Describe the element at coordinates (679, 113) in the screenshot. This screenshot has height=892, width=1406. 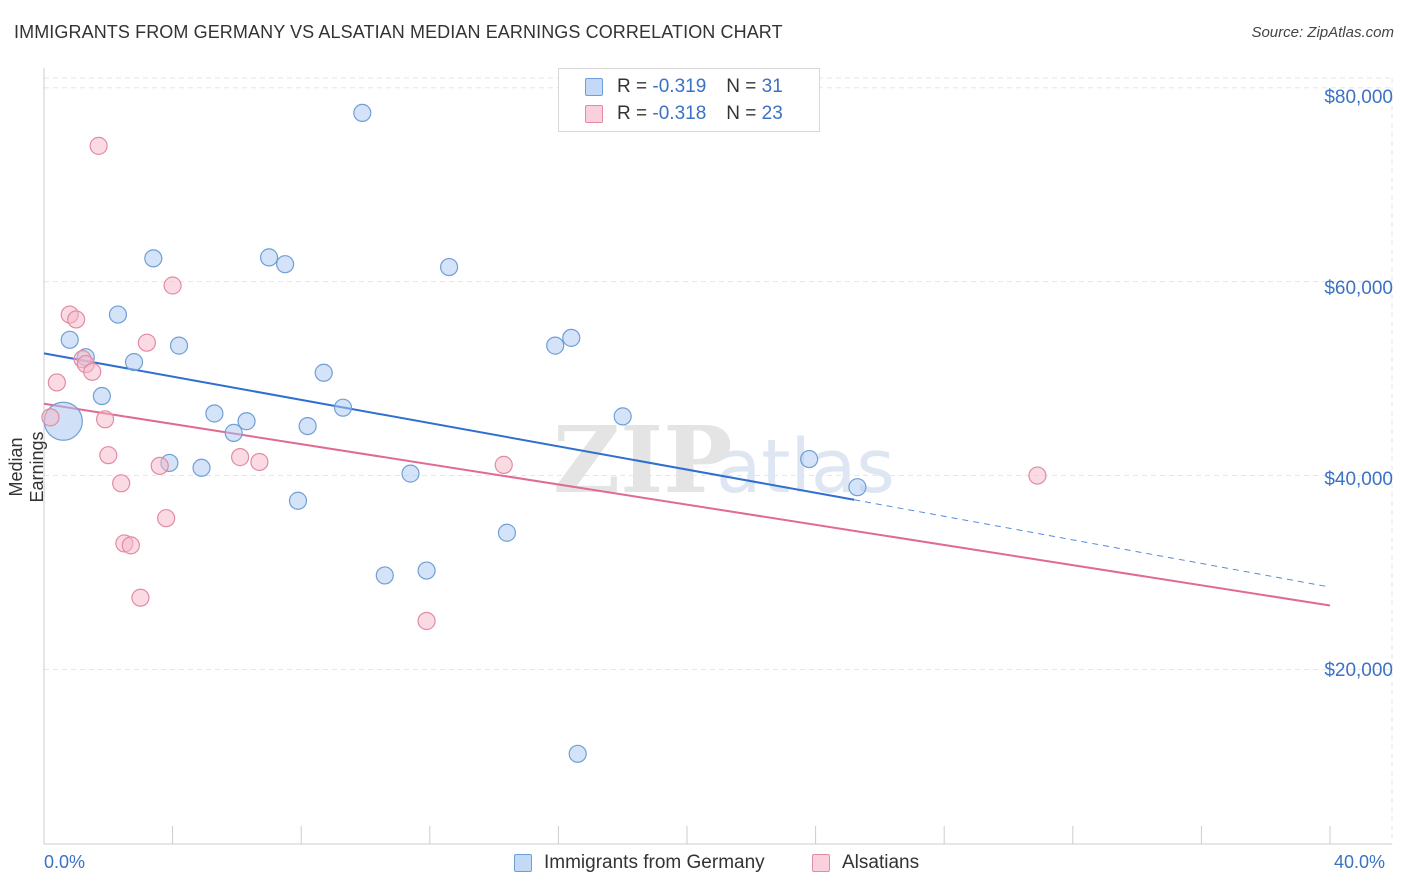
I see `legend-r-value: -0.318` at that location.